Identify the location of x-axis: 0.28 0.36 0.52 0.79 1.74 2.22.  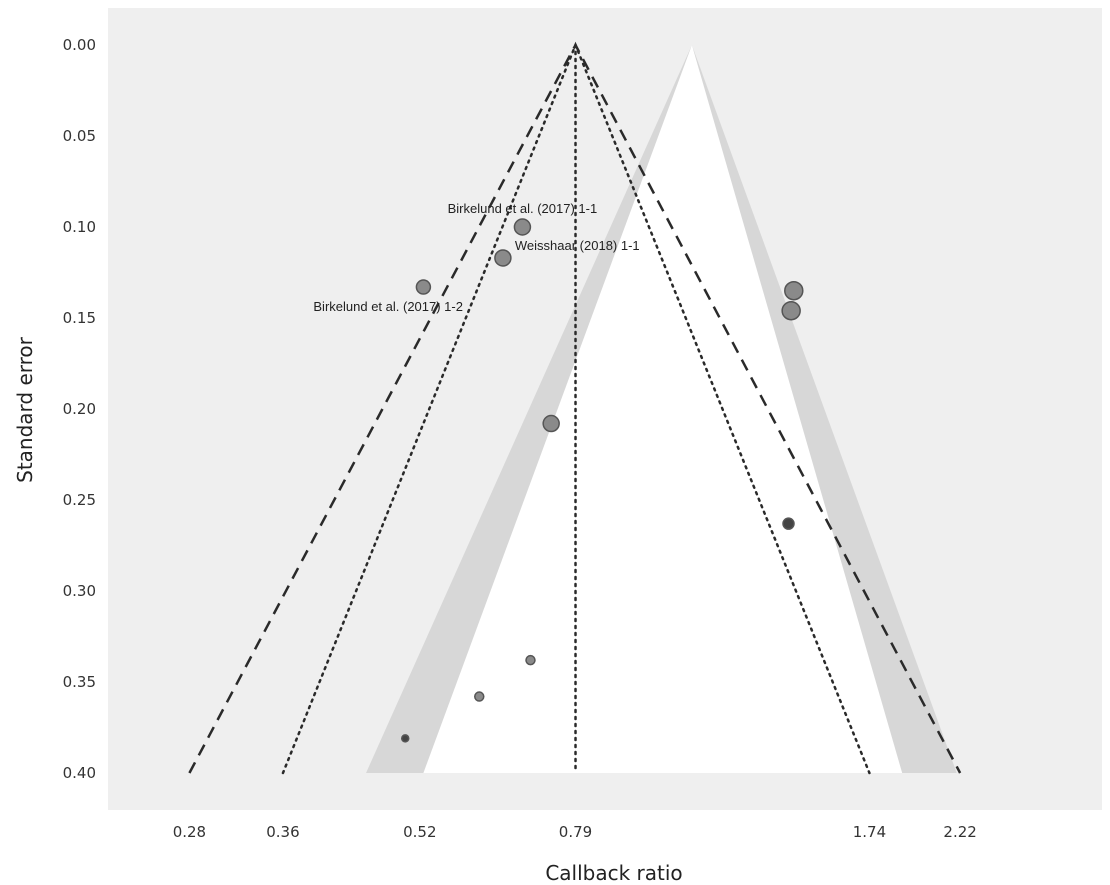
(575, 832).